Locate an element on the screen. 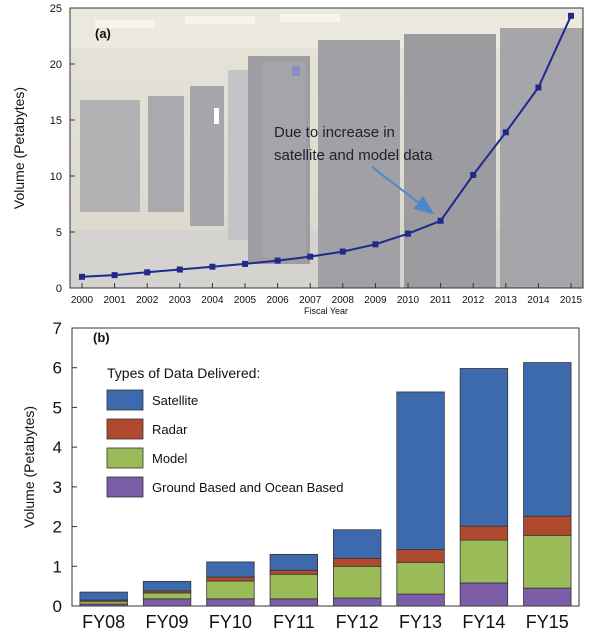  y-tick-label-b: 2 is located at coordinates (57, 527).